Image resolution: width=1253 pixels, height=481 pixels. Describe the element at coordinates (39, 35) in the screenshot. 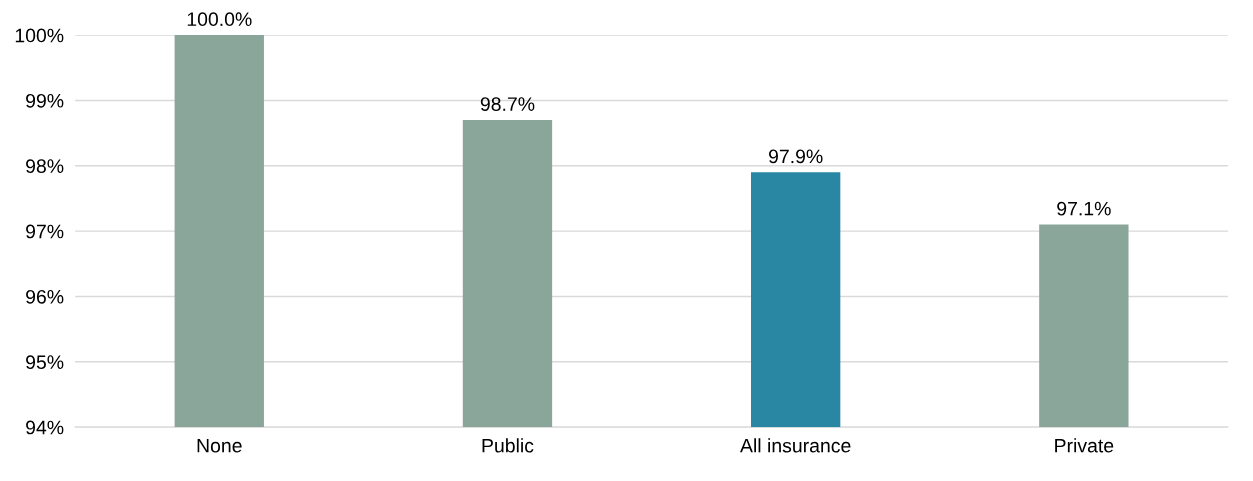

I see `y-tick-label: 100%` at that location.